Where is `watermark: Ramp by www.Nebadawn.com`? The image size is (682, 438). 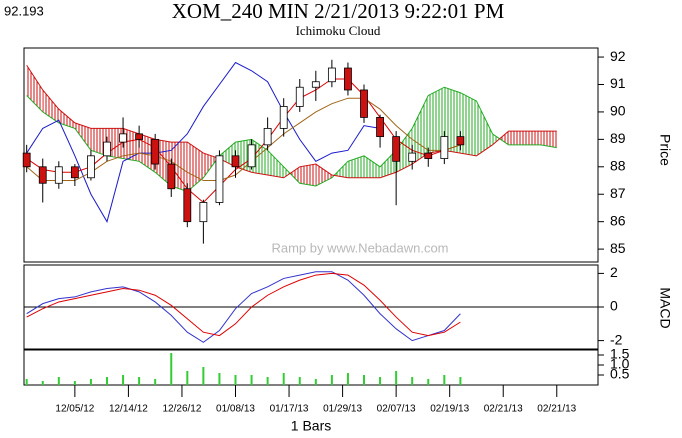
watermark: Ramp by www.Nebadawn.com is located at coordinates (359, 247).